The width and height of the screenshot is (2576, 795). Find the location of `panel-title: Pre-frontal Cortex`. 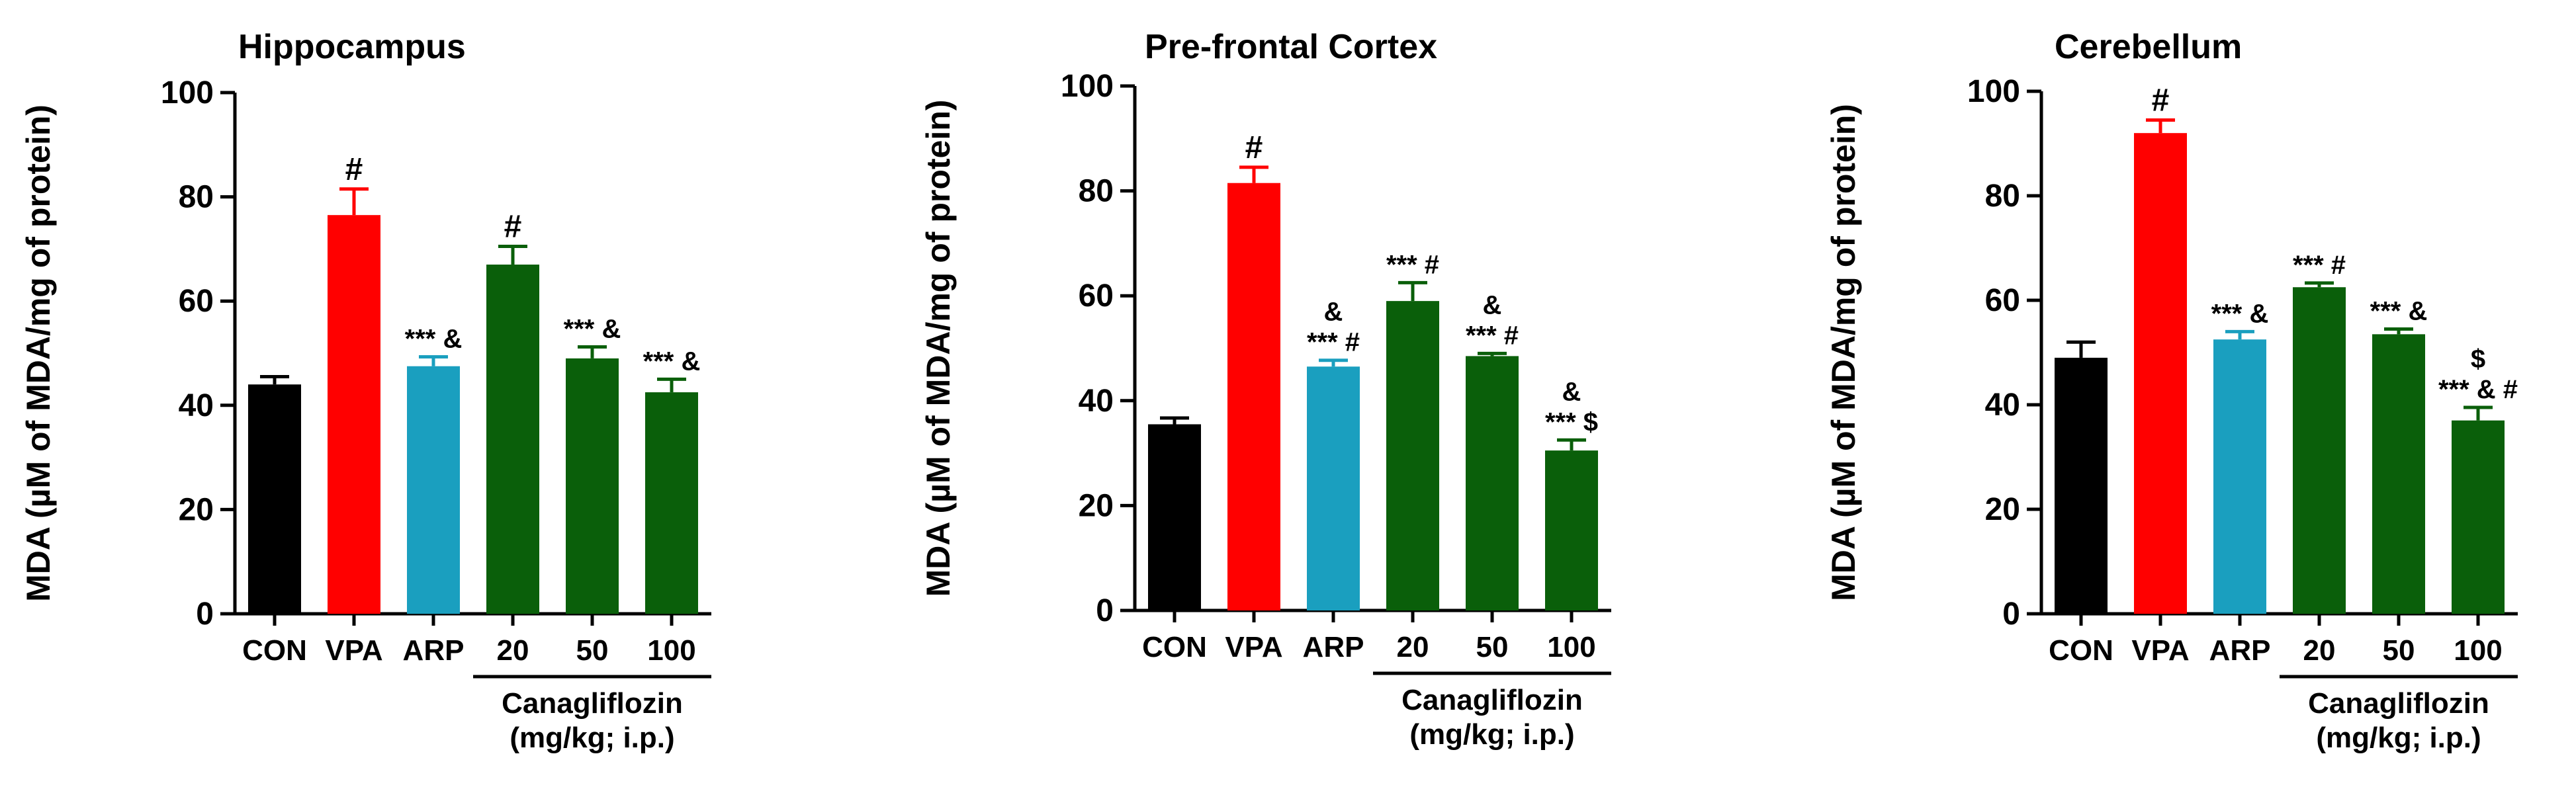

panel-title: Pre-frontal Cortex is located at coordinates (1291, 47).